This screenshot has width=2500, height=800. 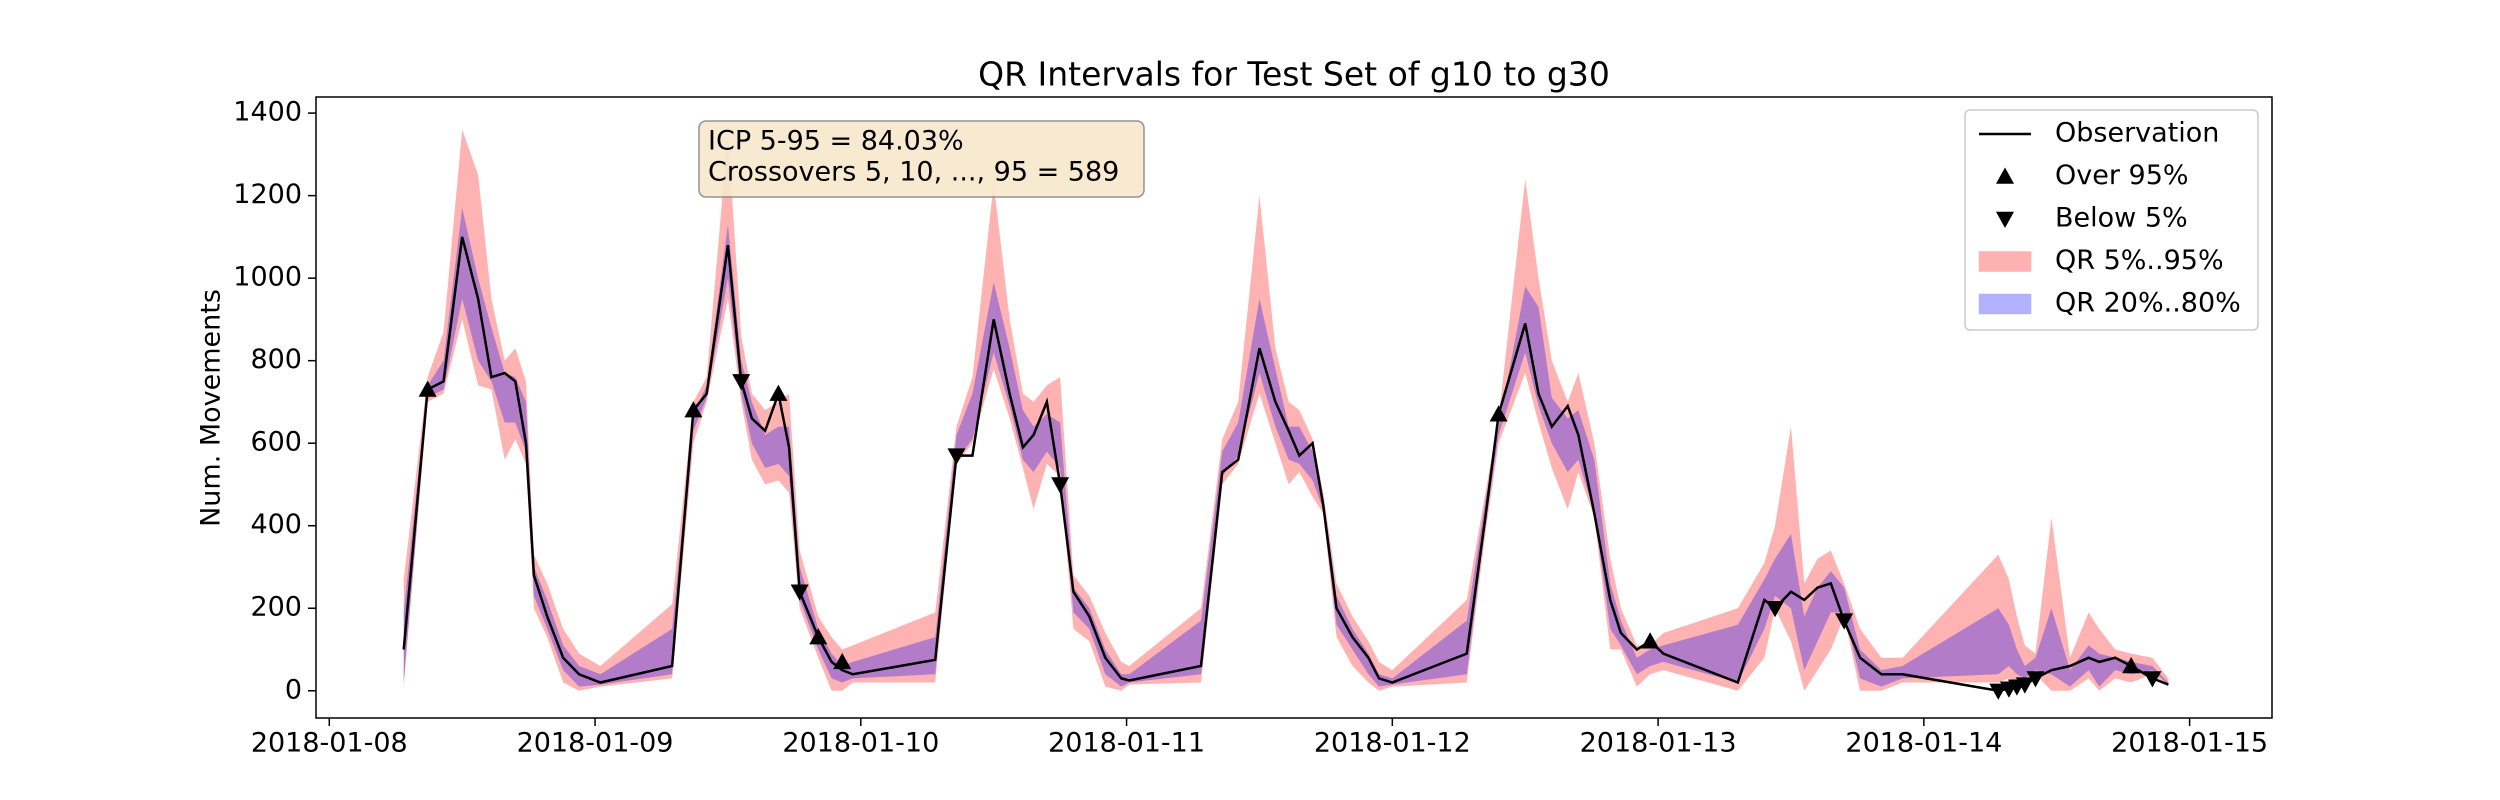 I want to click on y-tick-label: 1000, so click(x=267, y=277).